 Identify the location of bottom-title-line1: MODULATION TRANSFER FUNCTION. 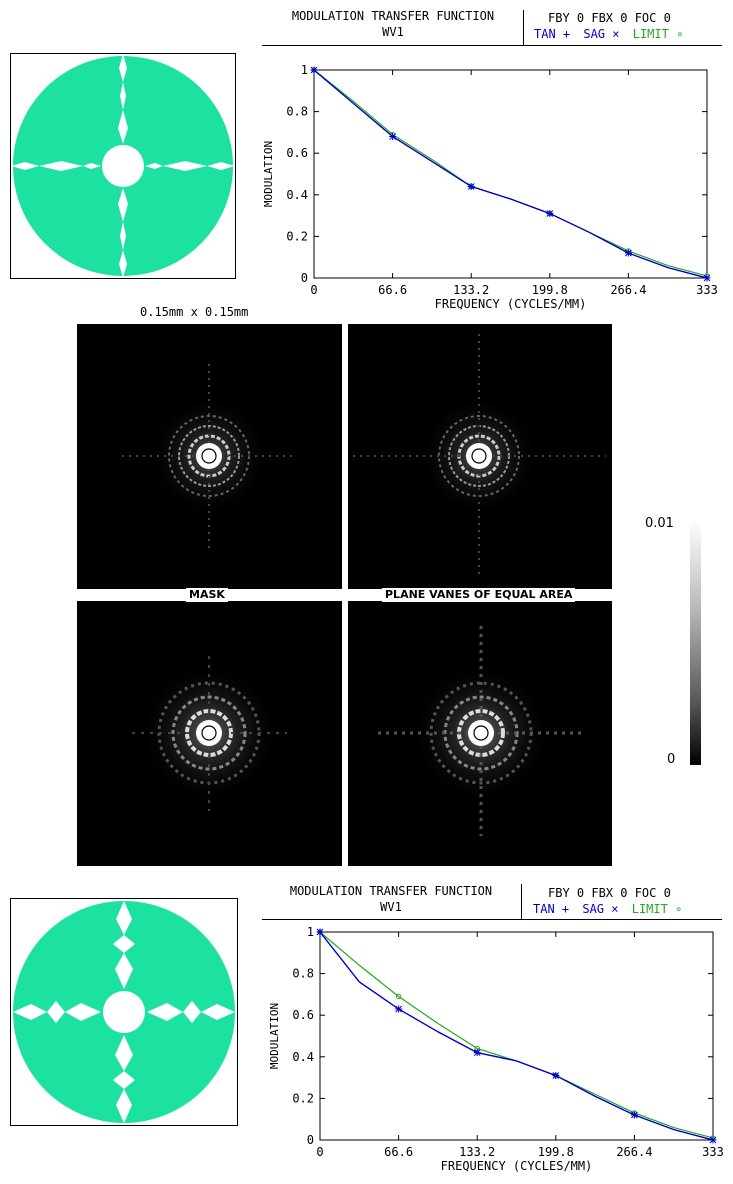
(391, 891).